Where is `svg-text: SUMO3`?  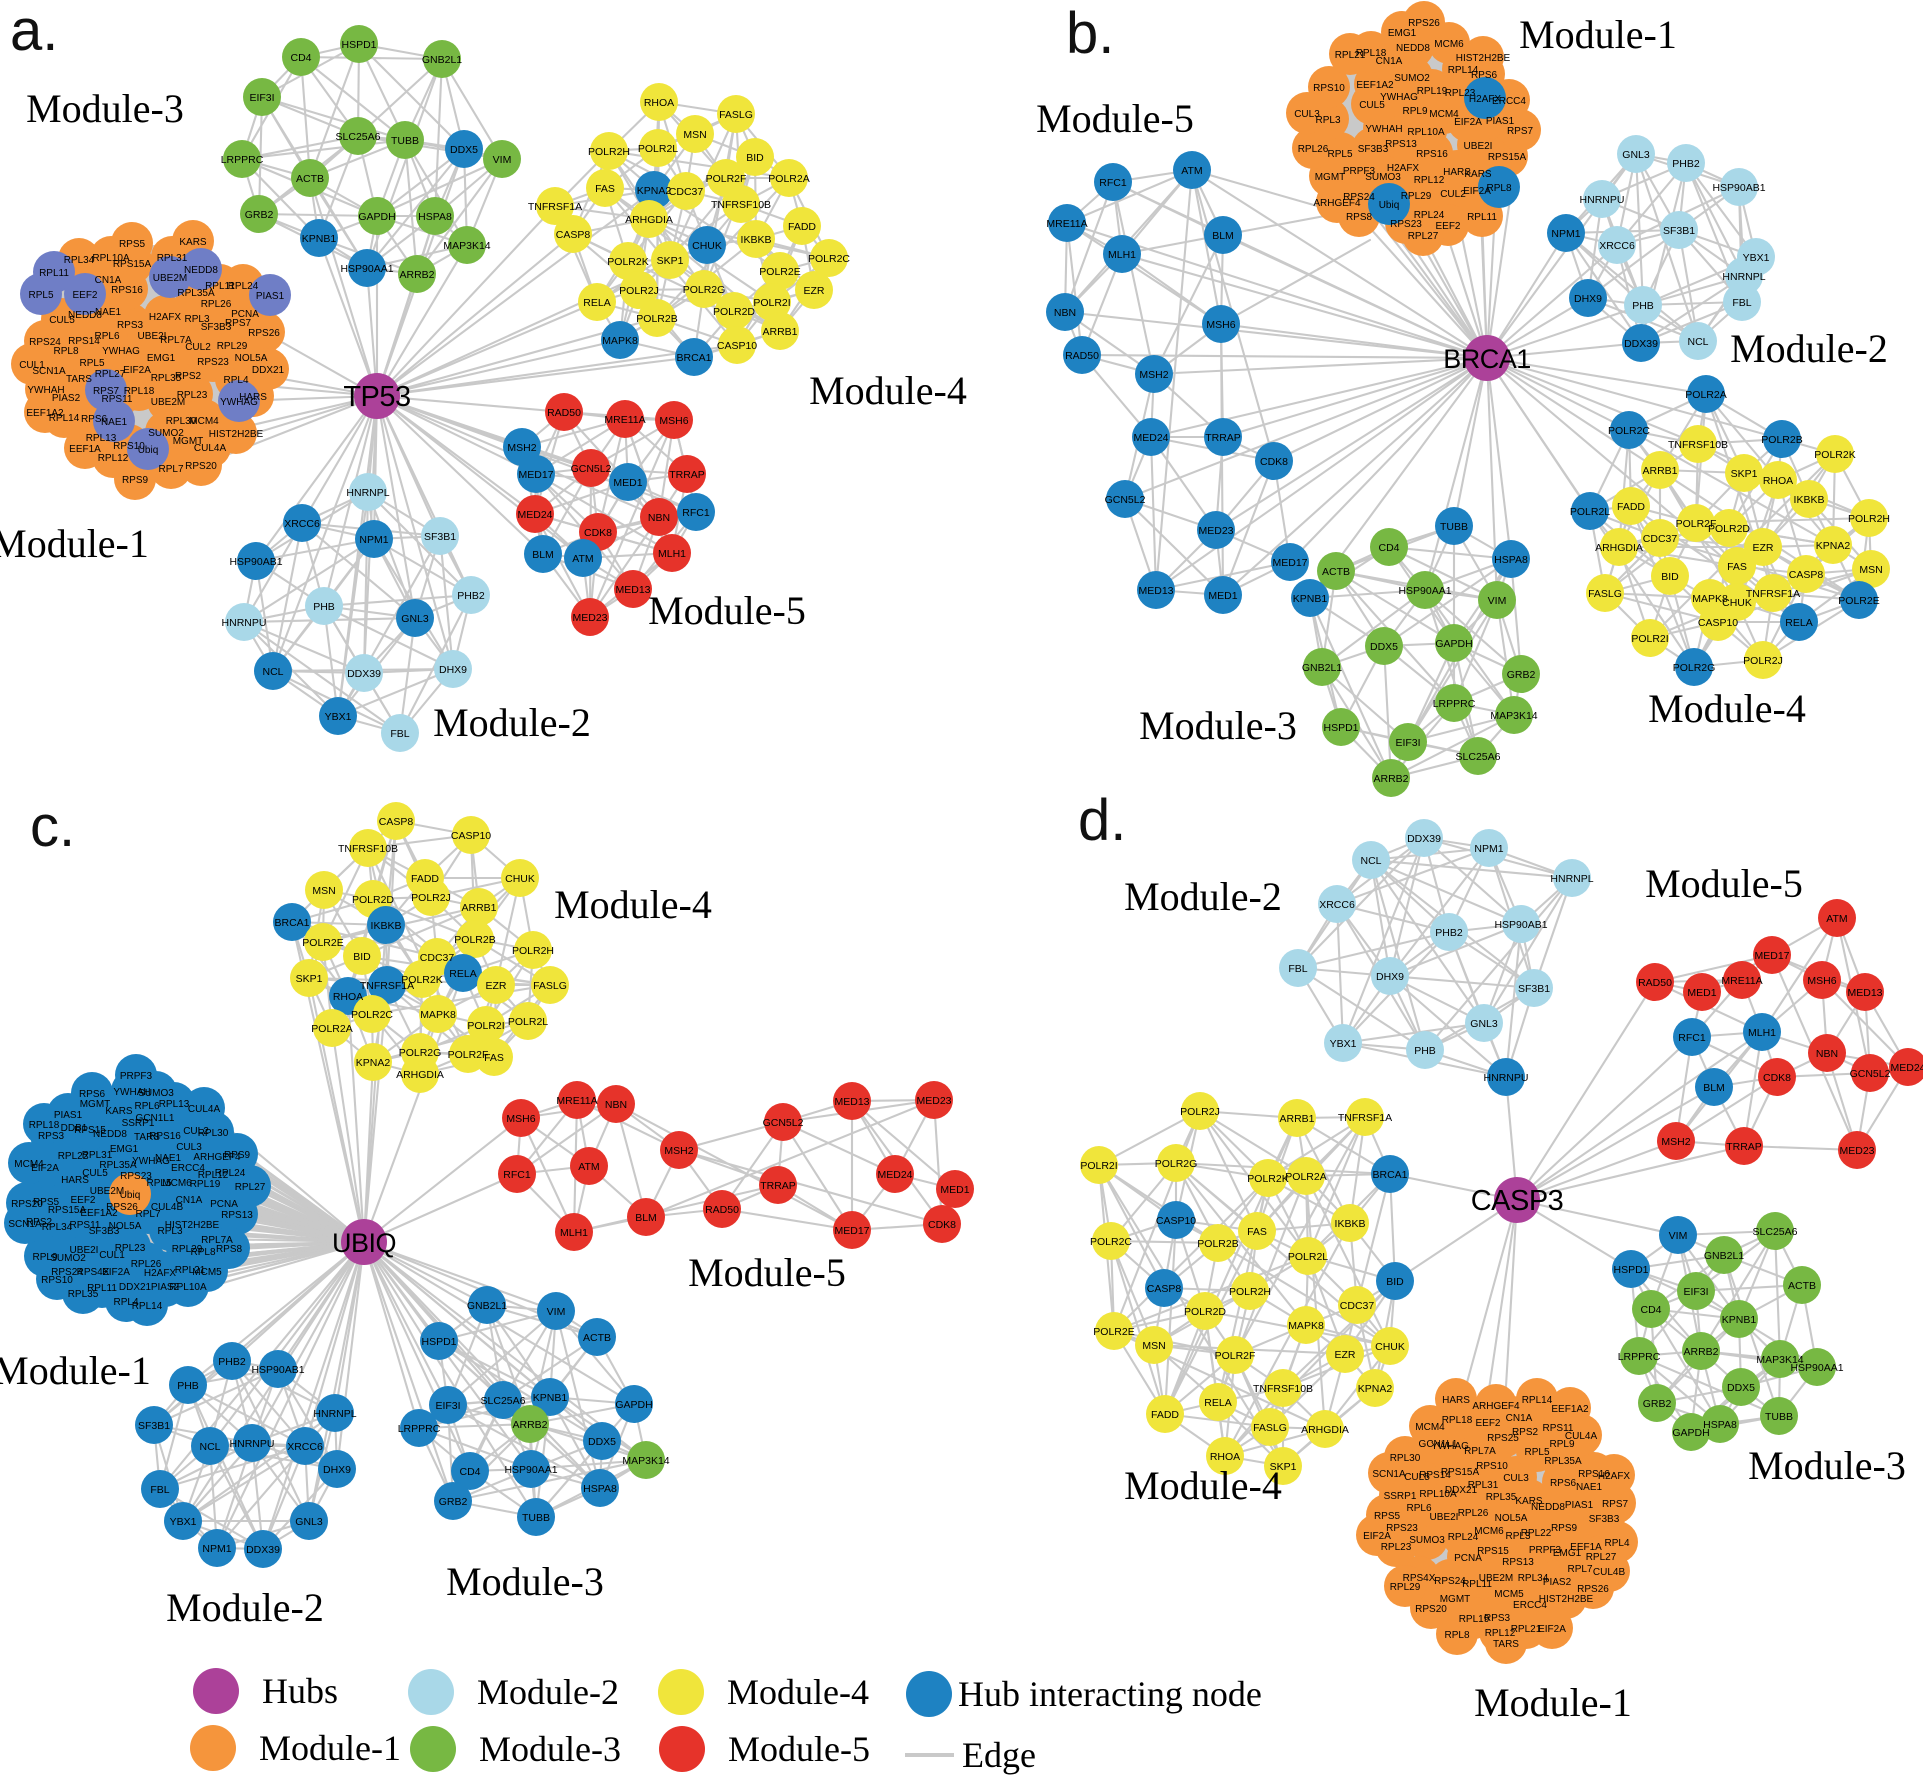
svg-text: SUMO3 is located at coordinates (1383, 177).